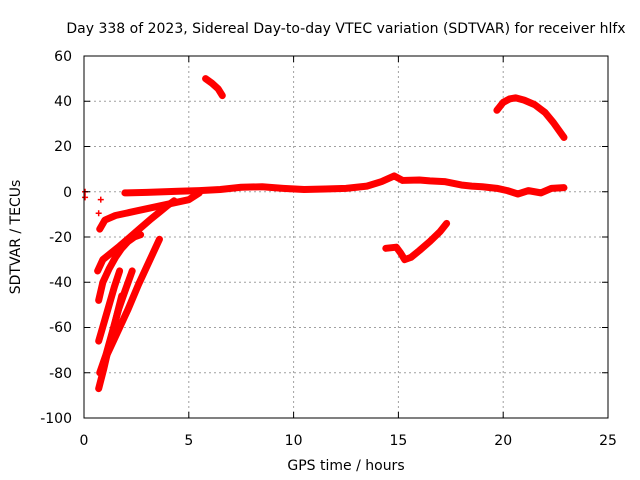 The image size is (640, 480). What do you see at coordinates (149, 211) in the screenshot?
I see `series-arc-a` at bounding box center [149, 211].